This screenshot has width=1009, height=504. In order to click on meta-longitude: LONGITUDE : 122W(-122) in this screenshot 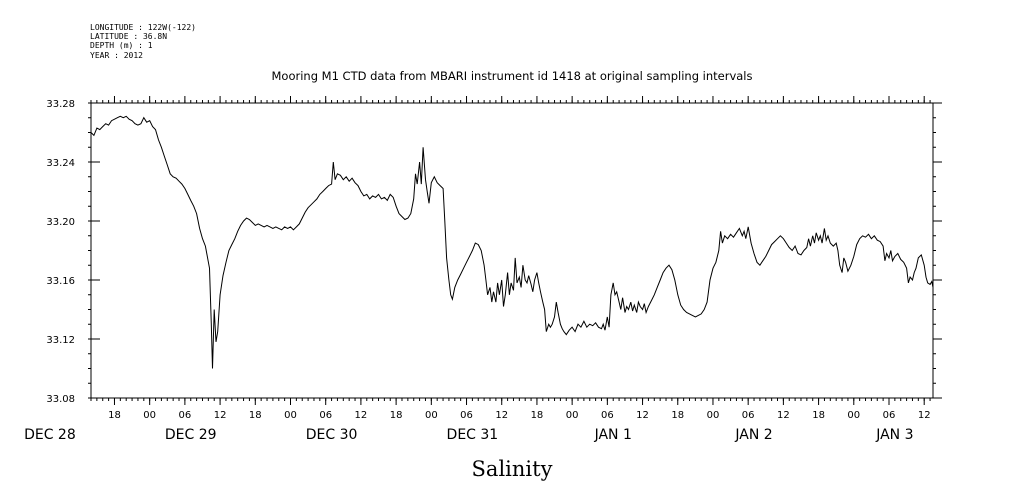, I will do `click(143, 27)`.